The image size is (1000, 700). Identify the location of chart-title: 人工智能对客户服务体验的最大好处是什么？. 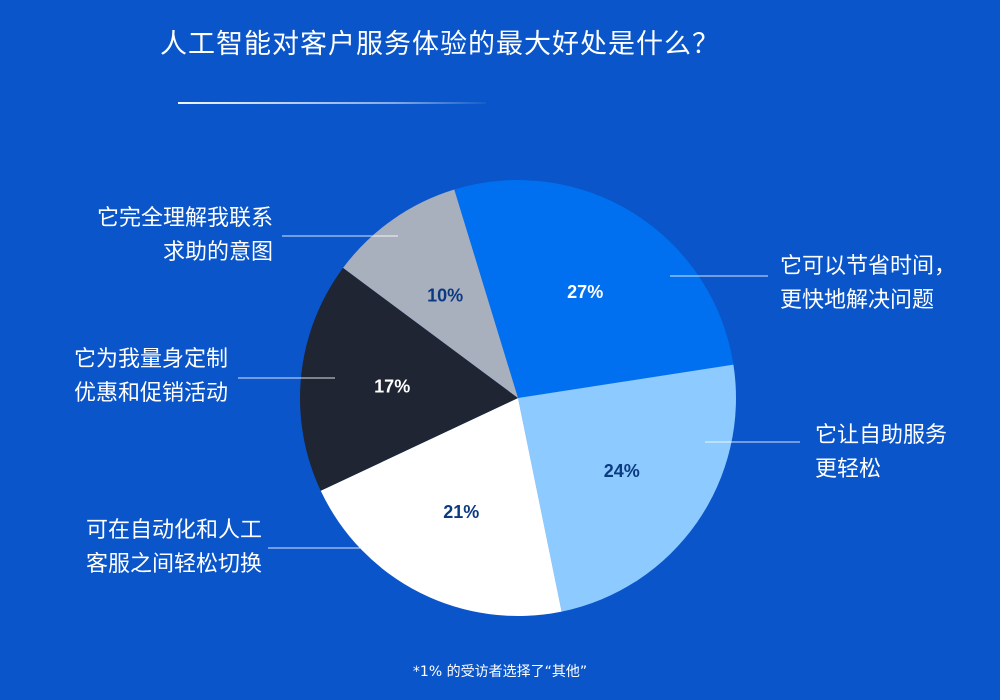
(440, 44).